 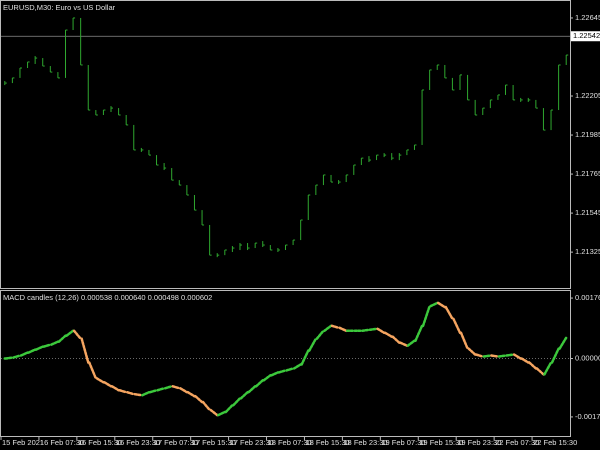 What do you see at coordinates (587, 212) in the screenshot?
I see `y-tick-label: 1.21545` at bounding box center [587, 212].